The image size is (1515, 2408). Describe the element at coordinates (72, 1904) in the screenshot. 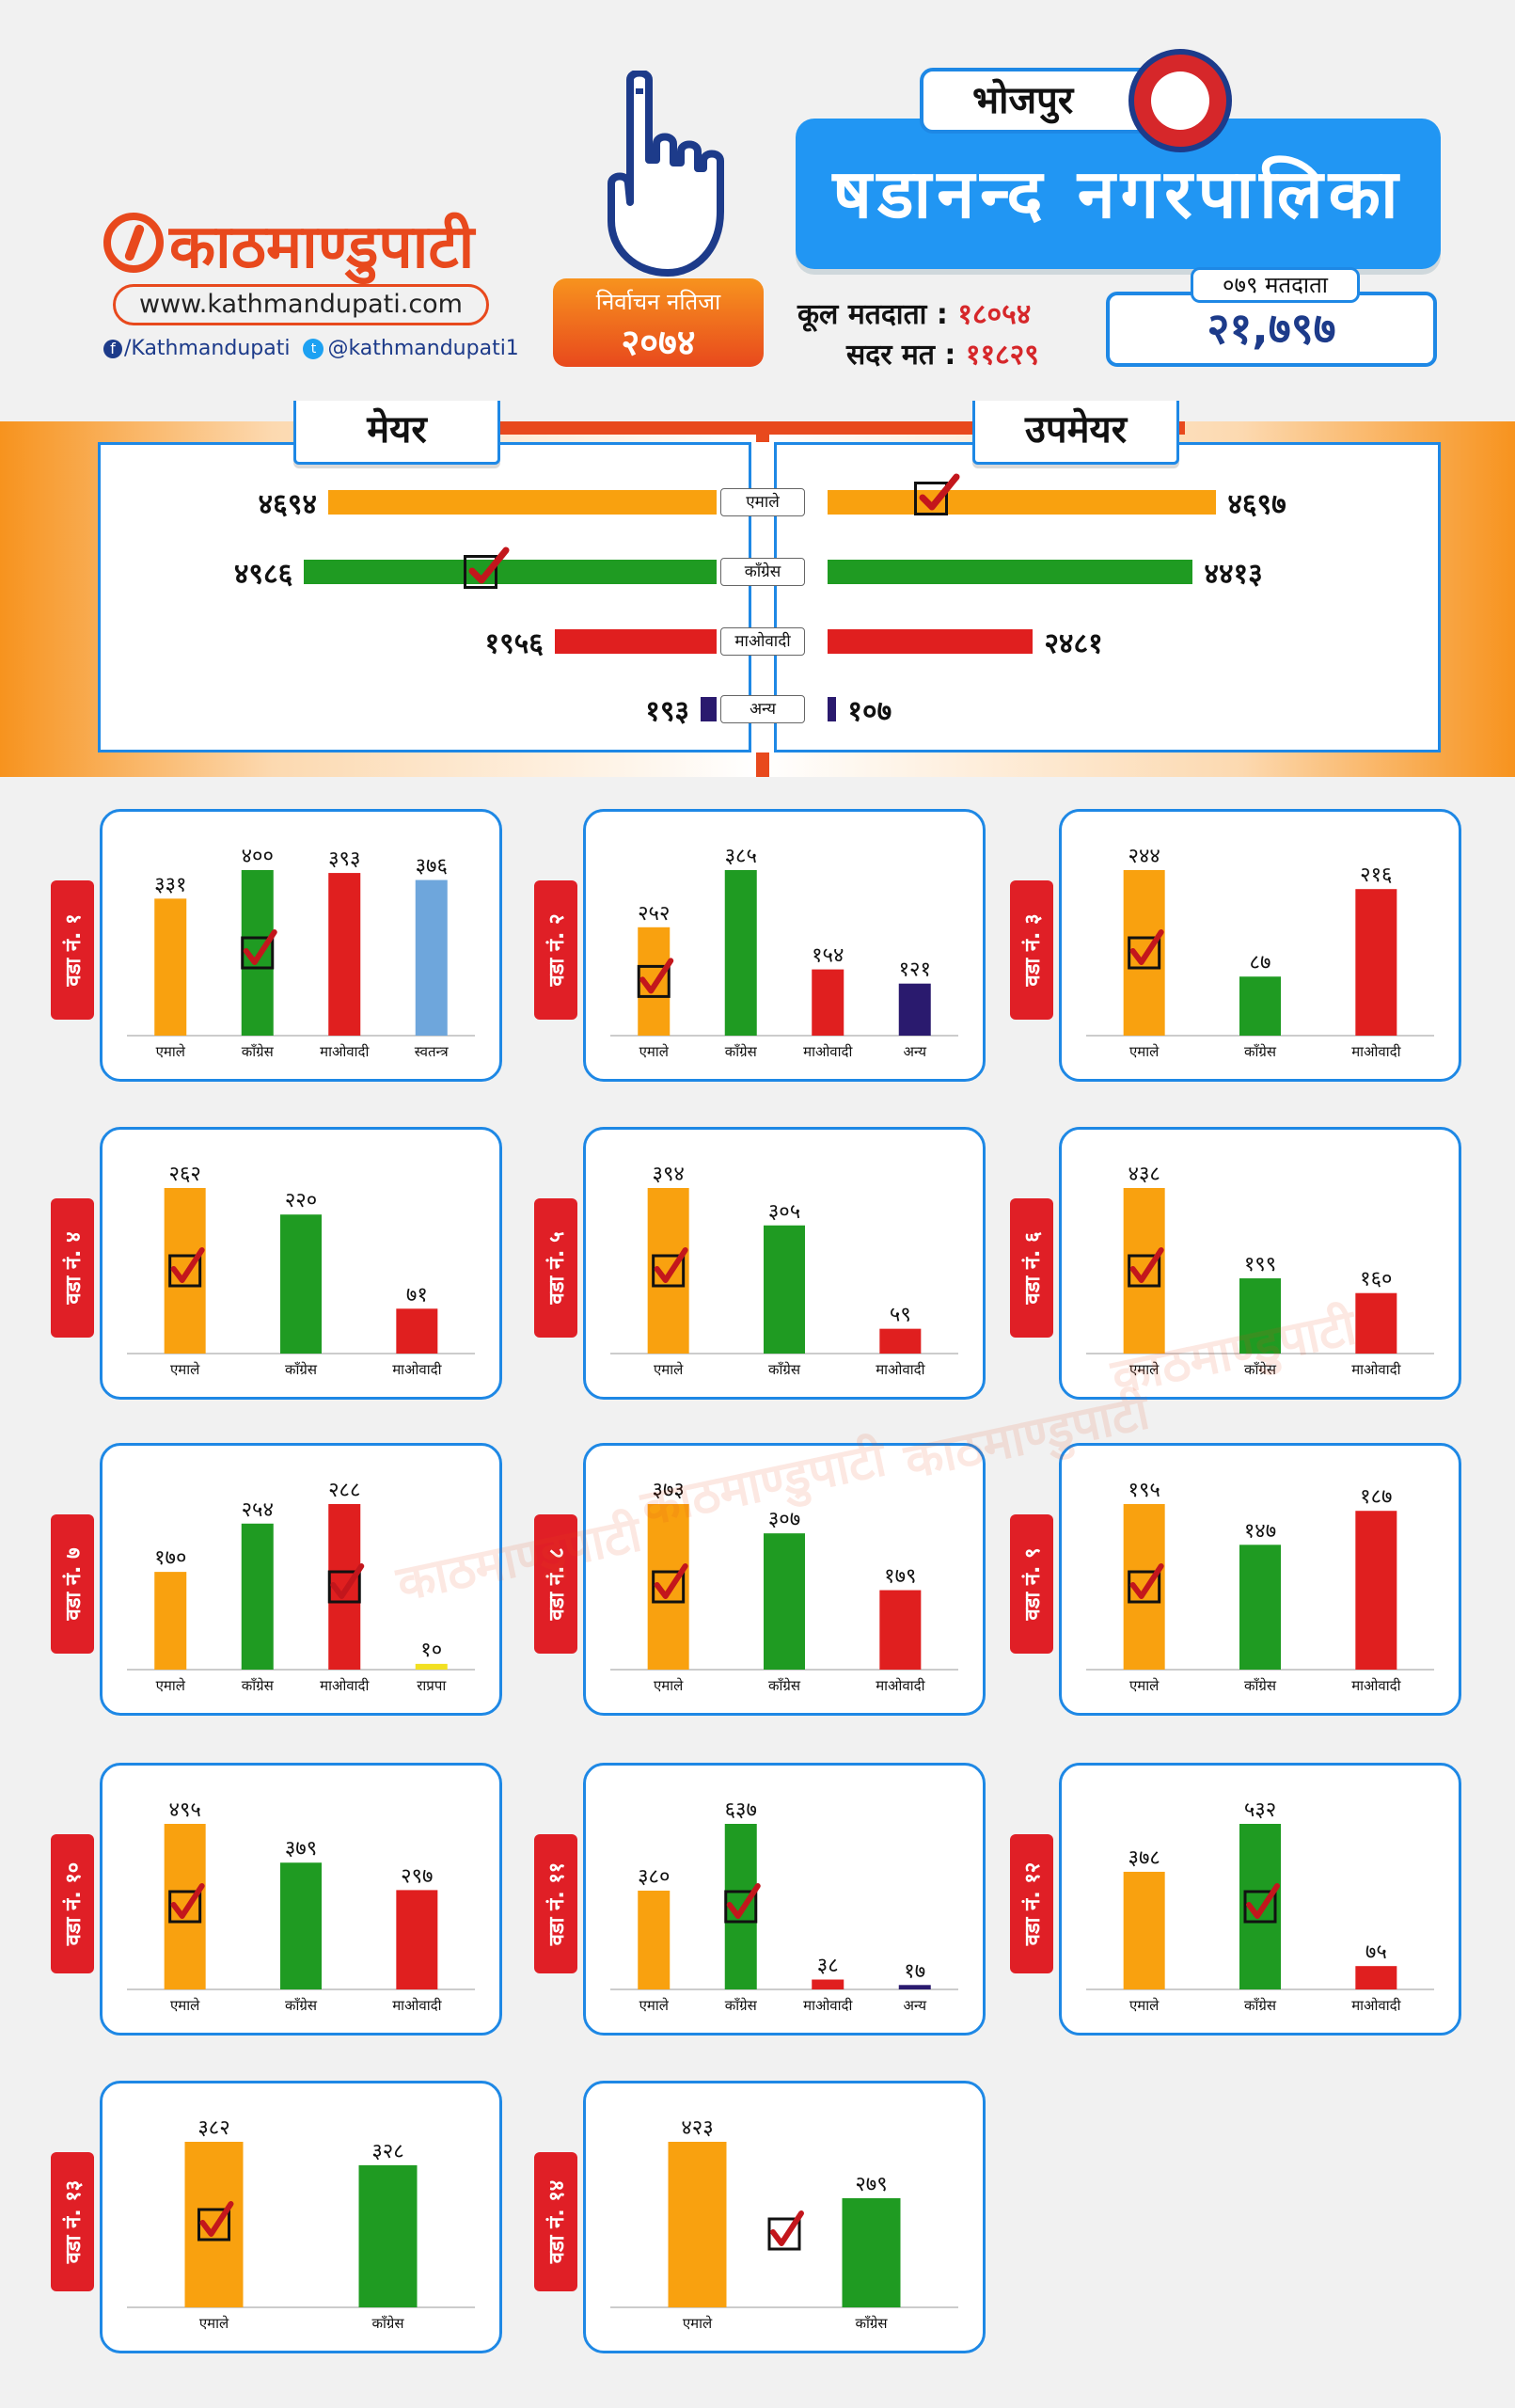

I see `ward-tag-10: वडा नं. १०` at that location.